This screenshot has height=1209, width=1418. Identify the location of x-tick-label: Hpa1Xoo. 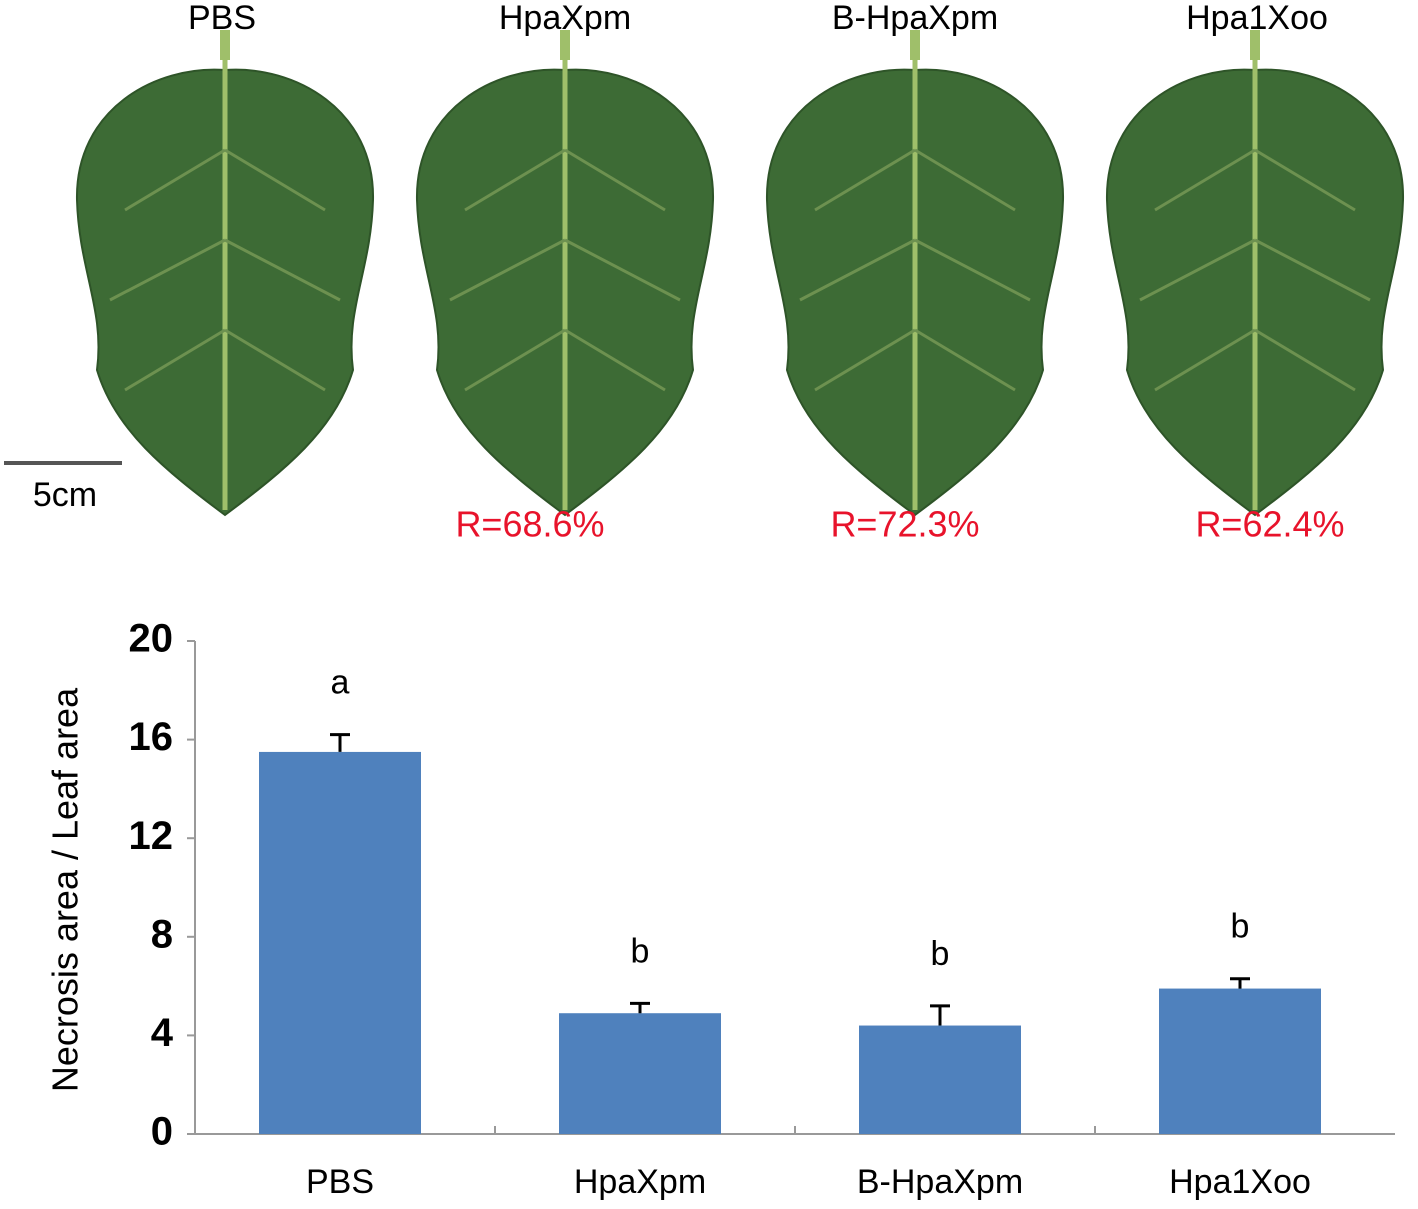
(1240, 1182).